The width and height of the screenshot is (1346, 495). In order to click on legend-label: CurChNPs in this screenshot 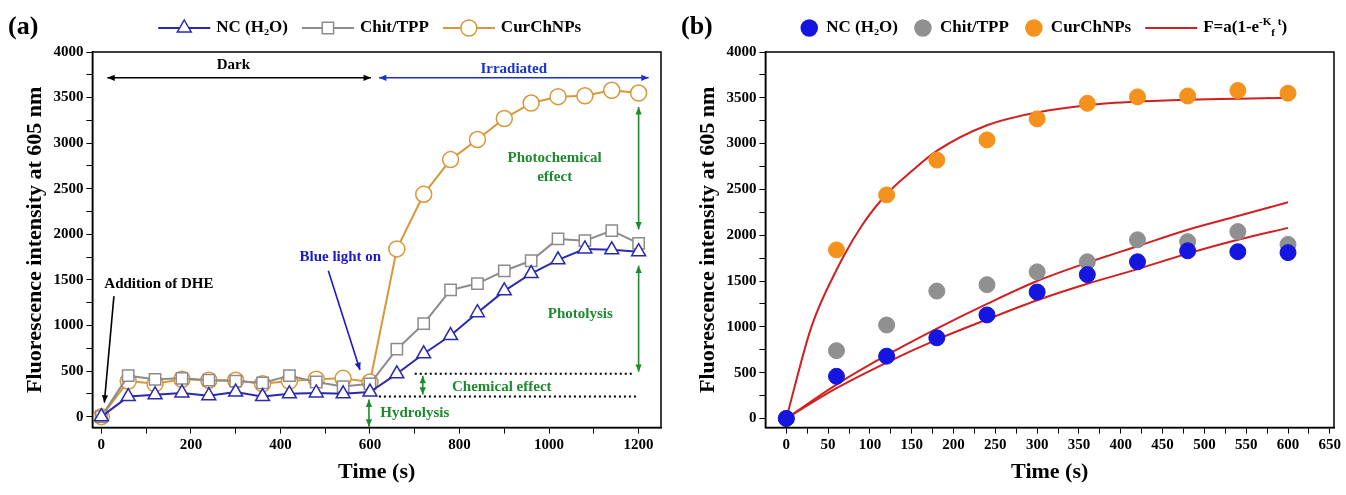, I will do `click(541, 27)`.